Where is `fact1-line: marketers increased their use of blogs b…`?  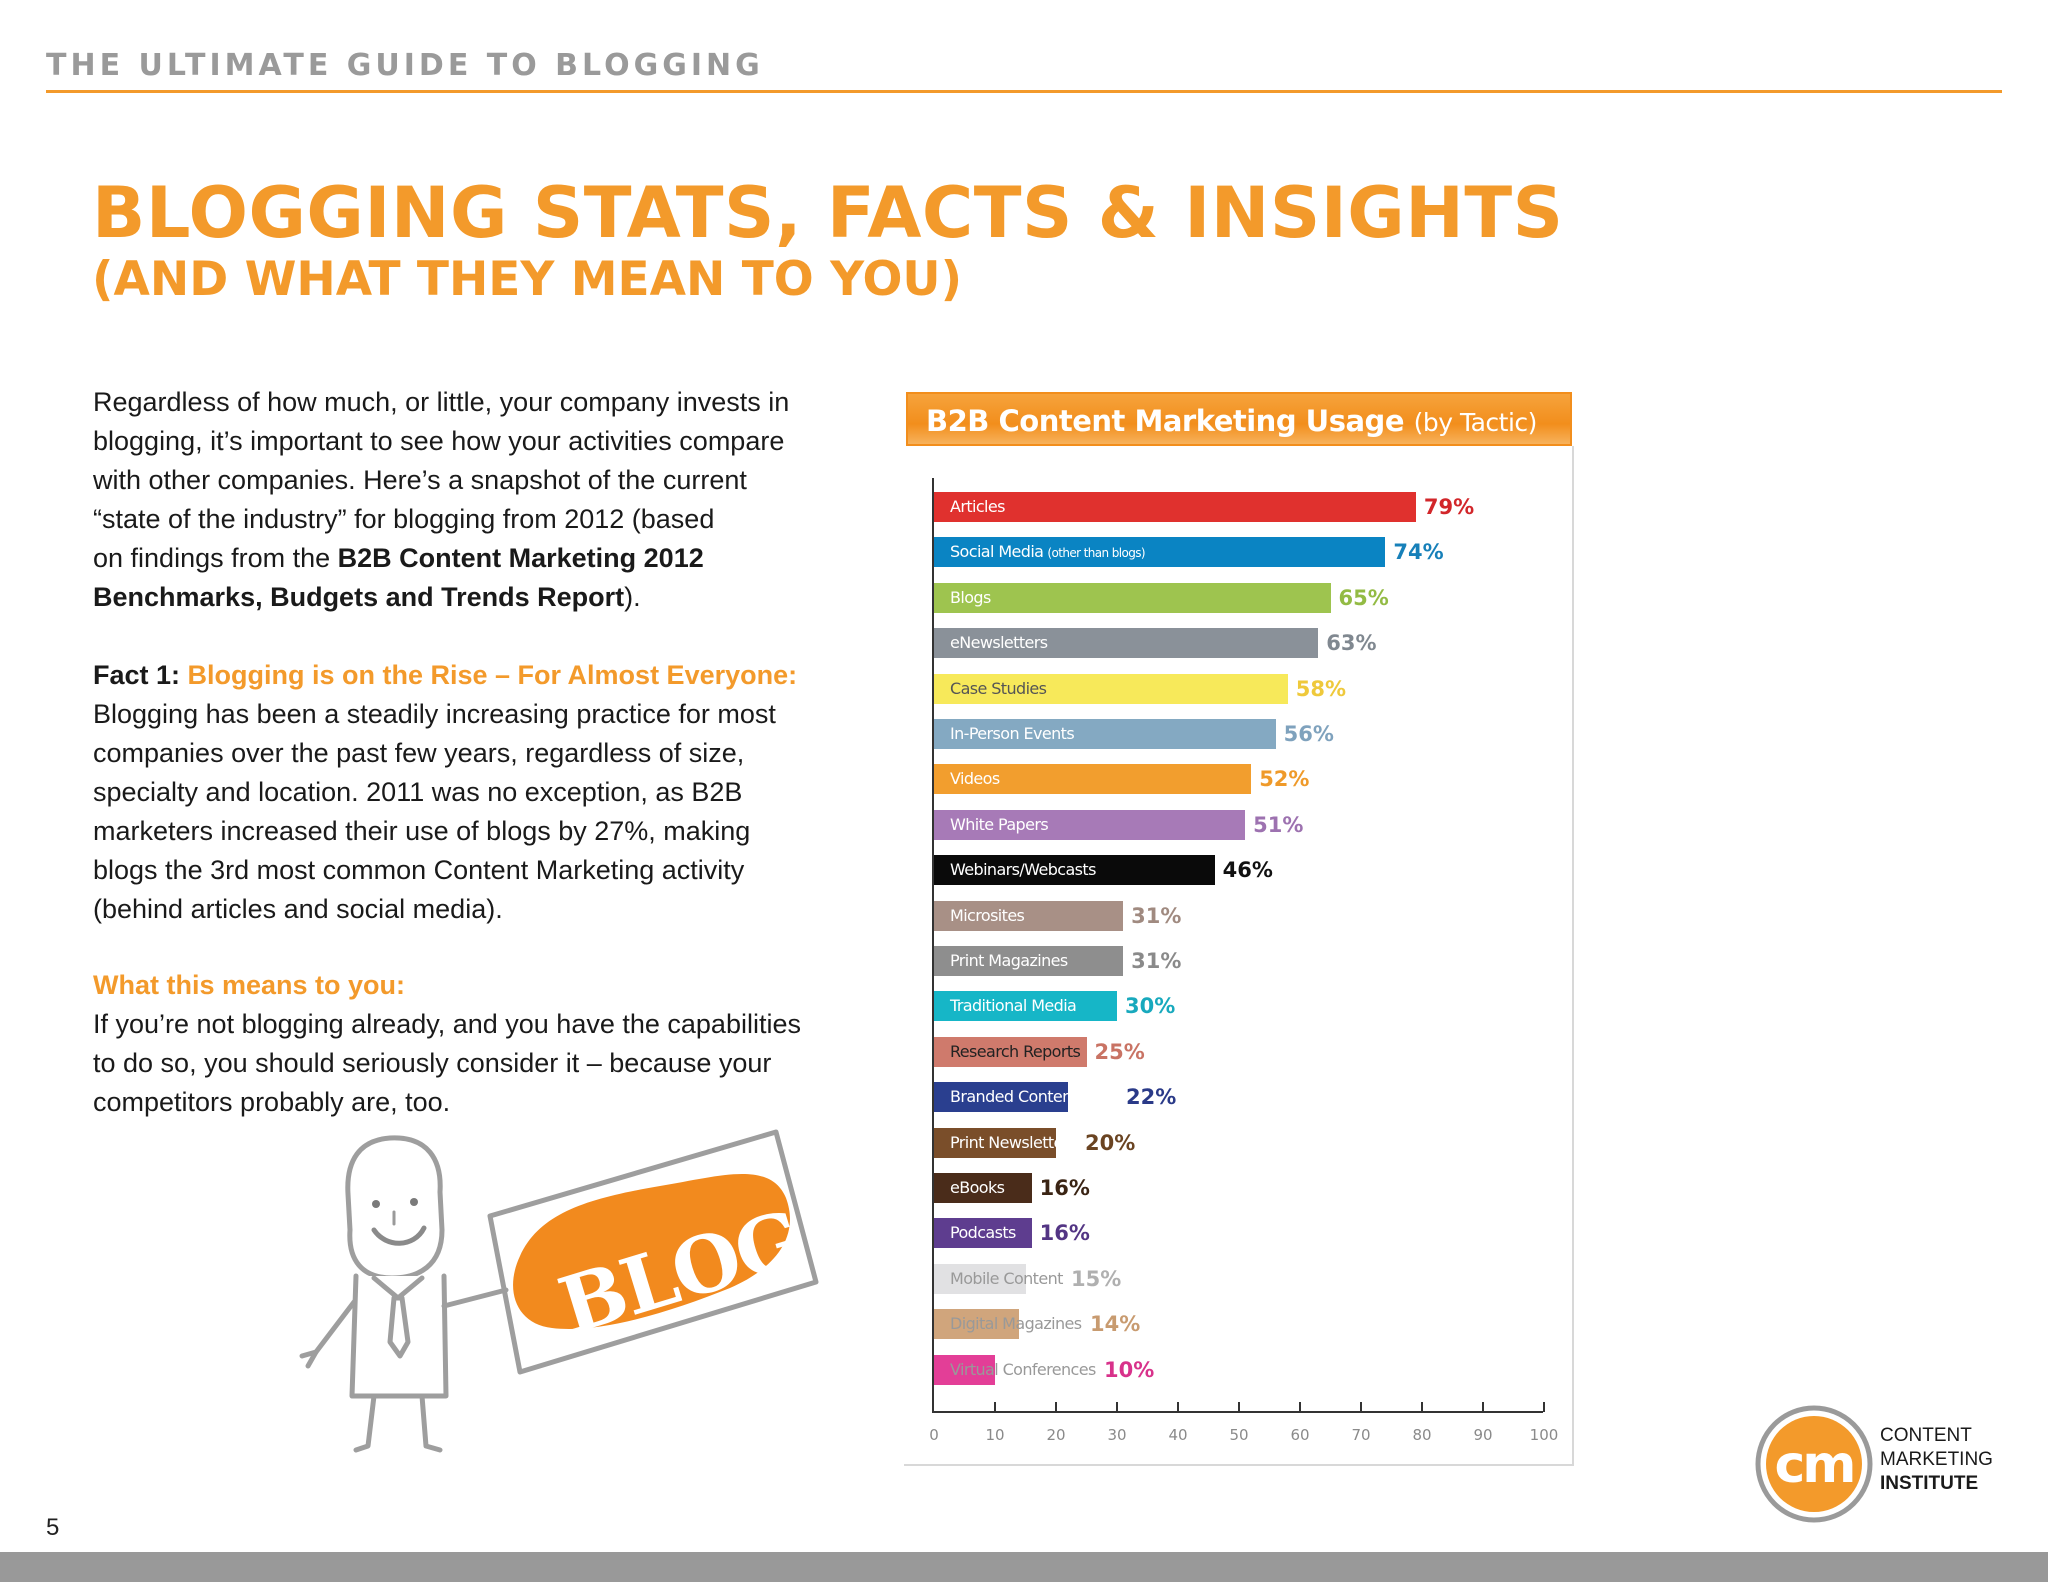 fact1-line: marketers increased their use of blogs b… is located at coordinates (422, 831).